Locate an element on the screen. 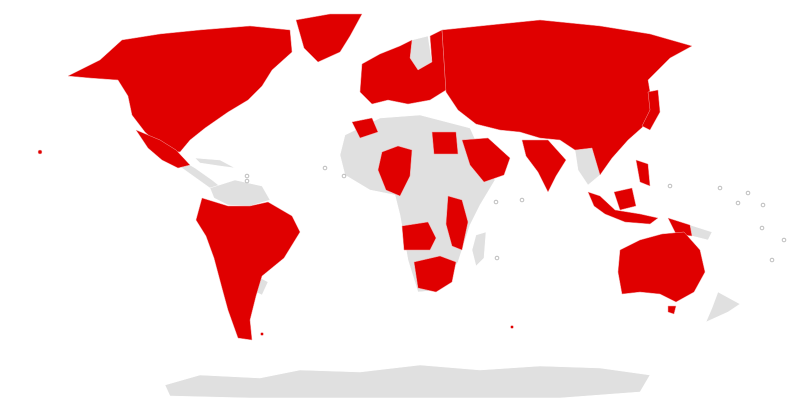 This screenshot has height=410, width=800. region-mexico is located at coordinates (163, 149).